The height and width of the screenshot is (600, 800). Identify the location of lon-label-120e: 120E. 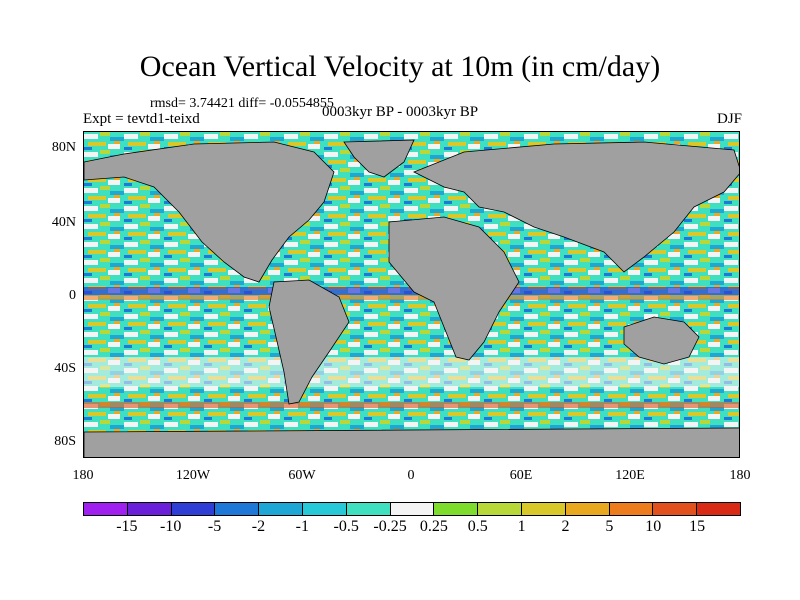
(630, 475).